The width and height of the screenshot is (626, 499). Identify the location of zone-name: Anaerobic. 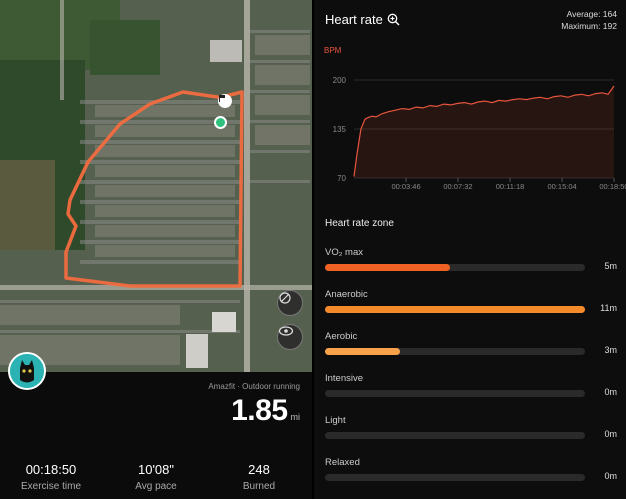
(346, 294).